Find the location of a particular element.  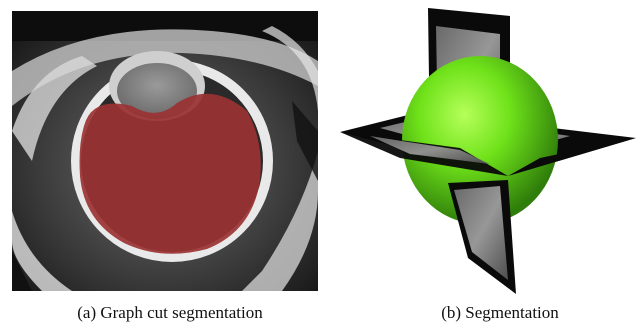

segmentation-overlay is located at coordinates (170, 173).